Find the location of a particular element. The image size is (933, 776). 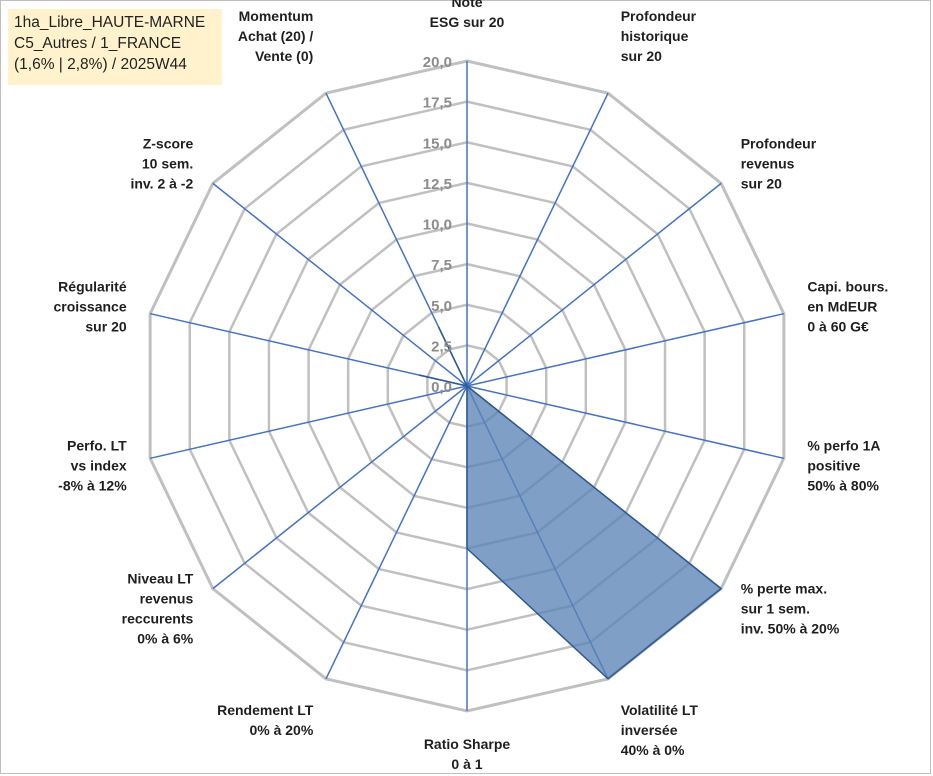

axis-label-13: Momentum Achat (20) / Vente (0) is located at coordinates (276, 36).